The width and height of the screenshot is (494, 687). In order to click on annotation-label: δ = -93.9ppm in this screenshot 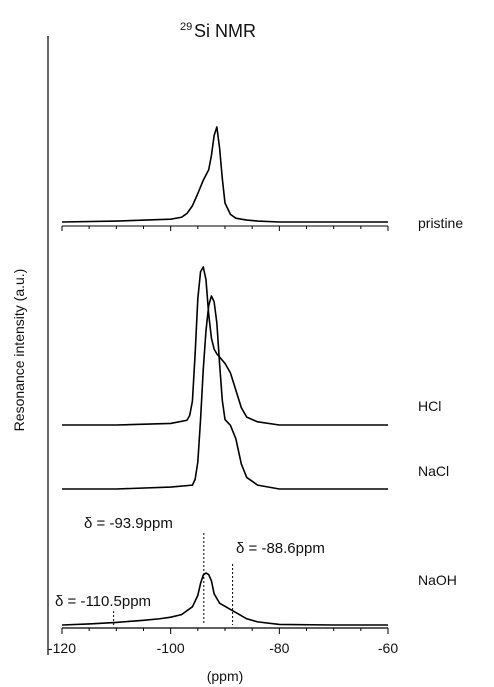, I will do `click(128, 523)`.